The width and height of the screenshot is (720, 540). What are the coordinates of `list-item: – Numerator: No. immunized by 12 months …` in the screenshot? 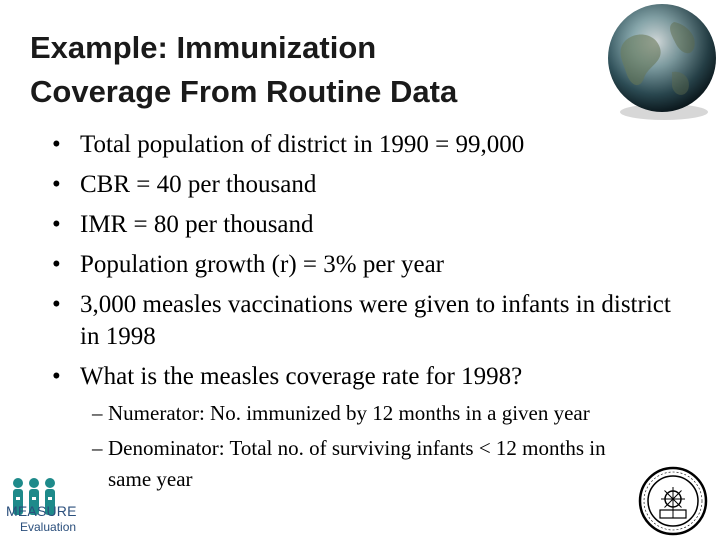 It's located at (372, 413).